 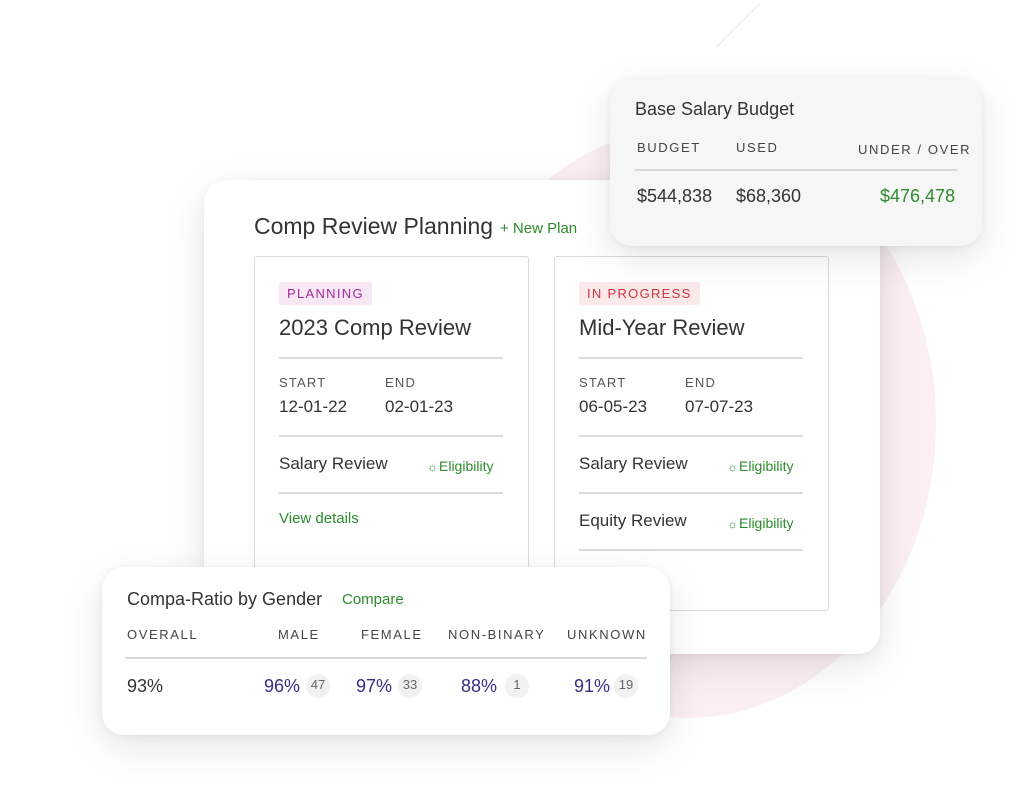 I want to click on start-date: 12-01-22, so click(x=313, y=406).